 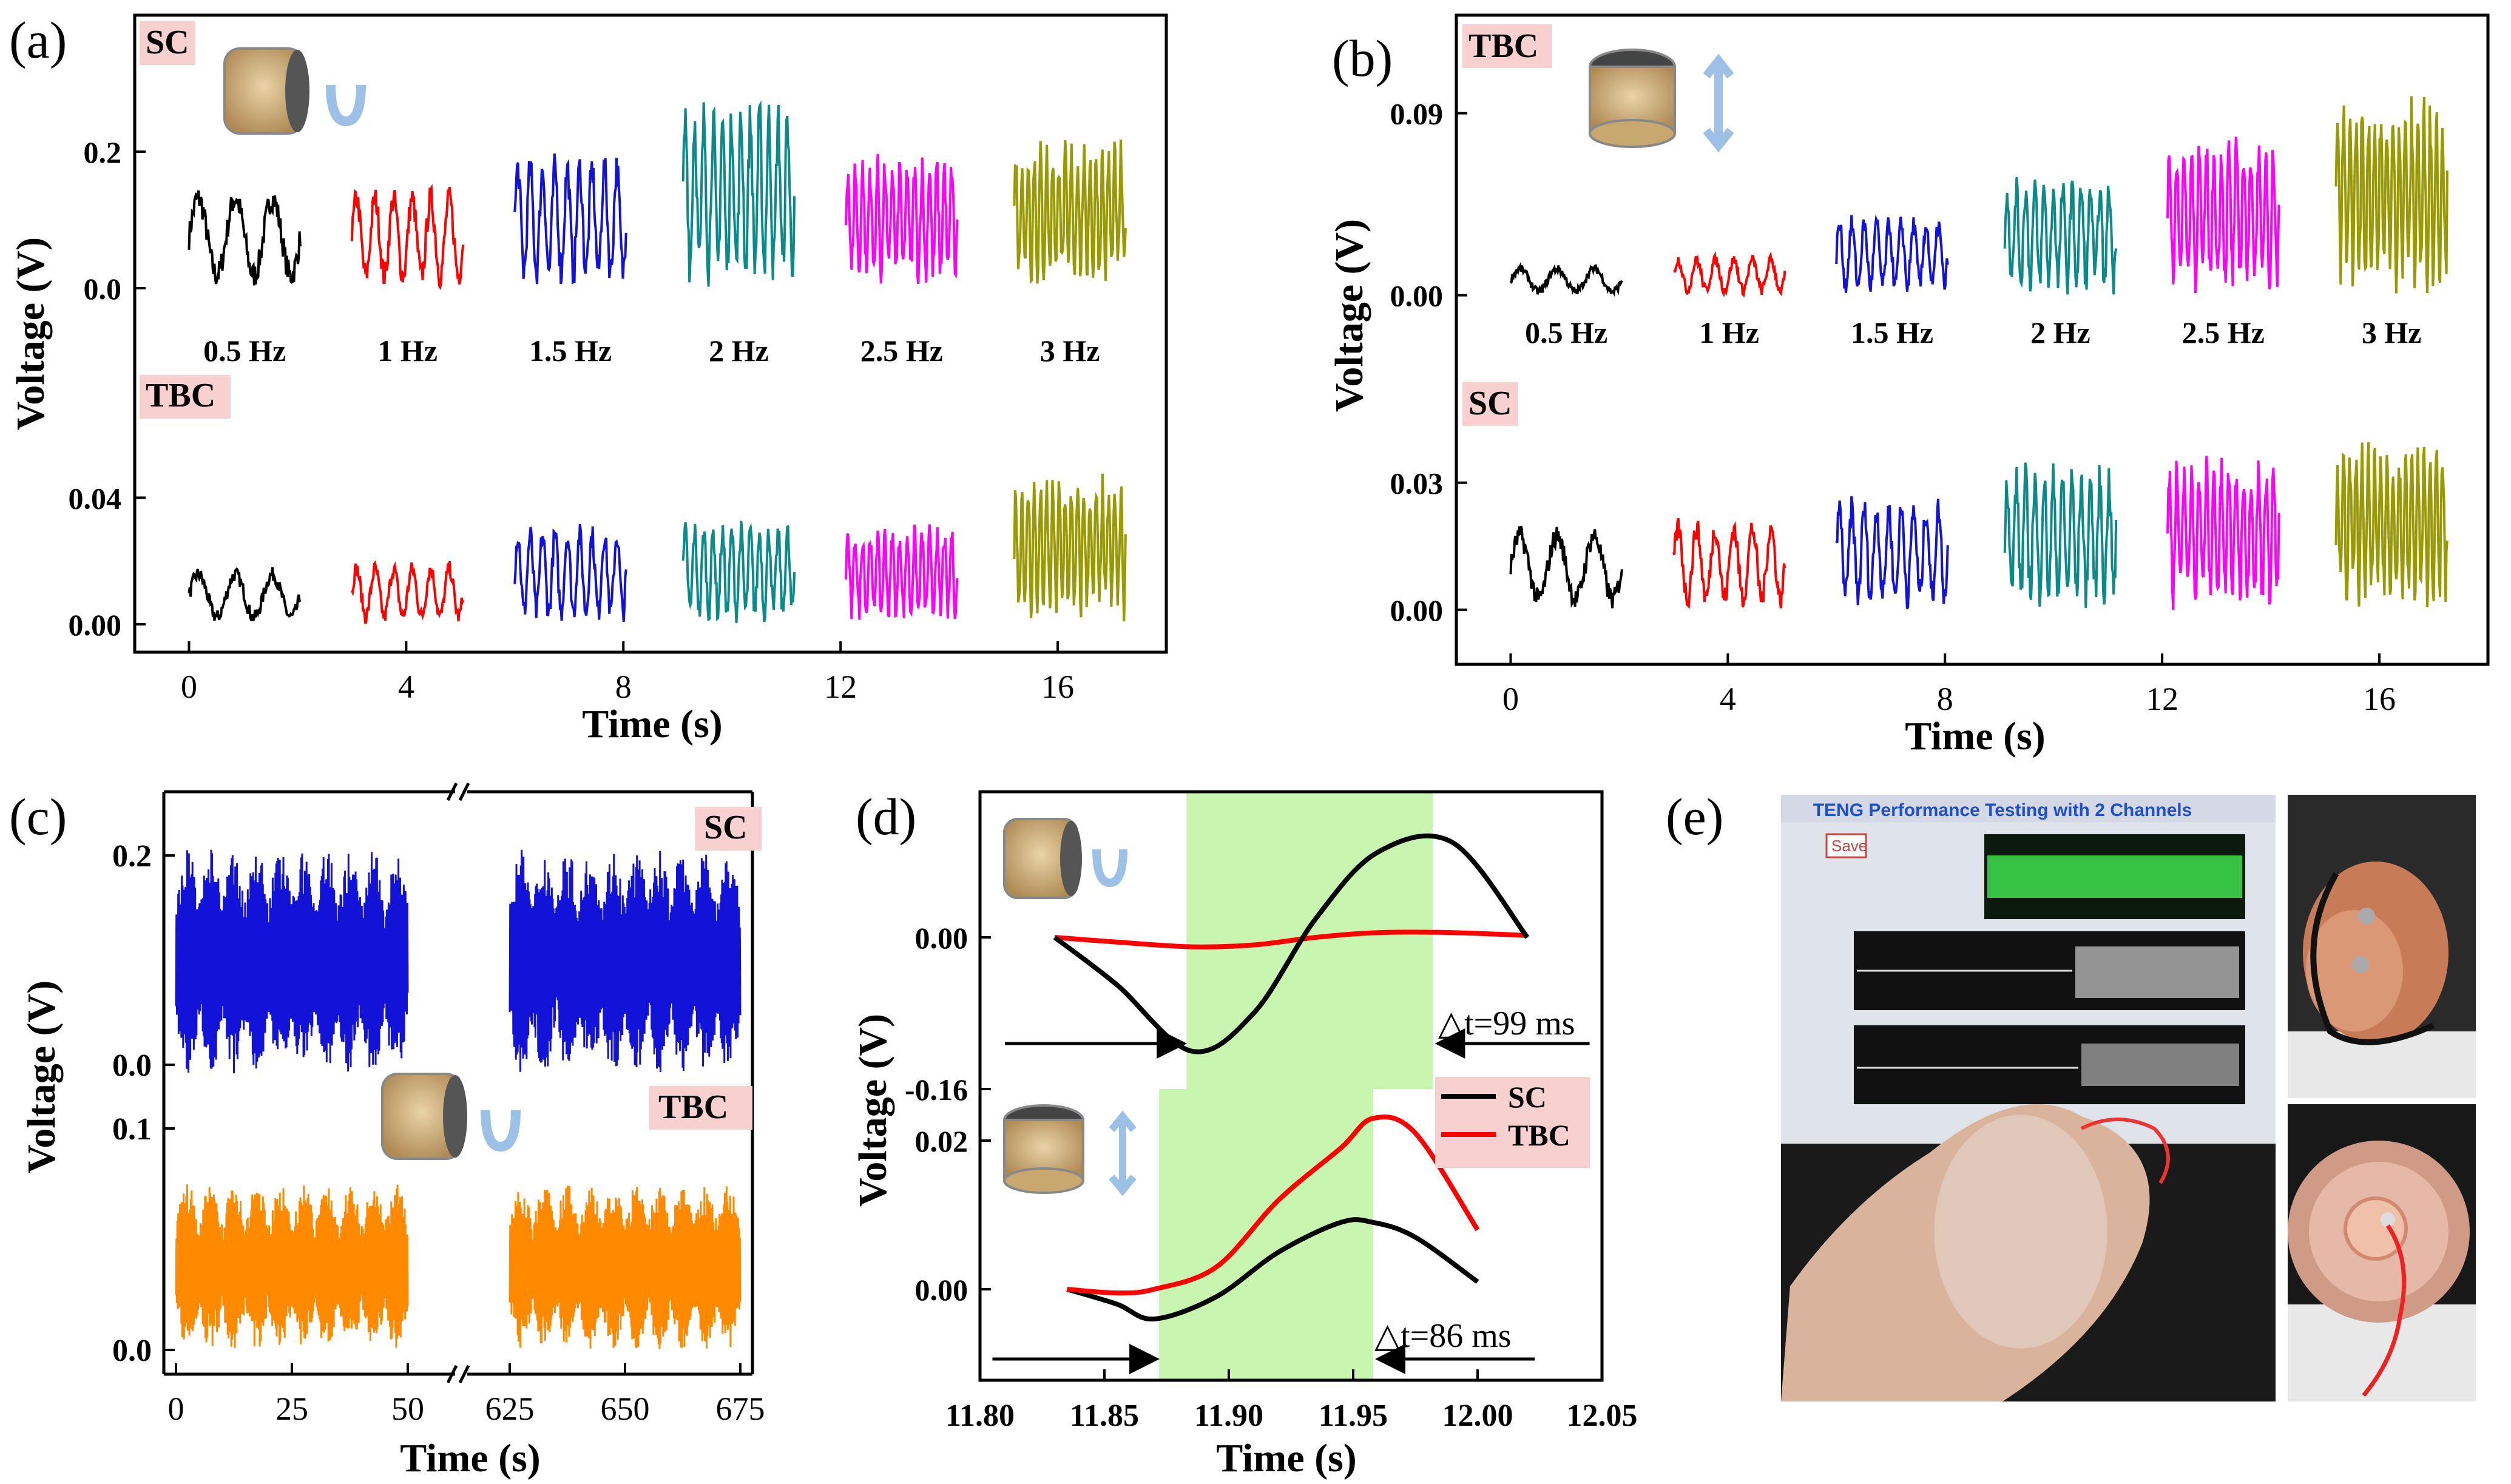 I want to click on panel-d-frame, so click(x=1291, y=1086).